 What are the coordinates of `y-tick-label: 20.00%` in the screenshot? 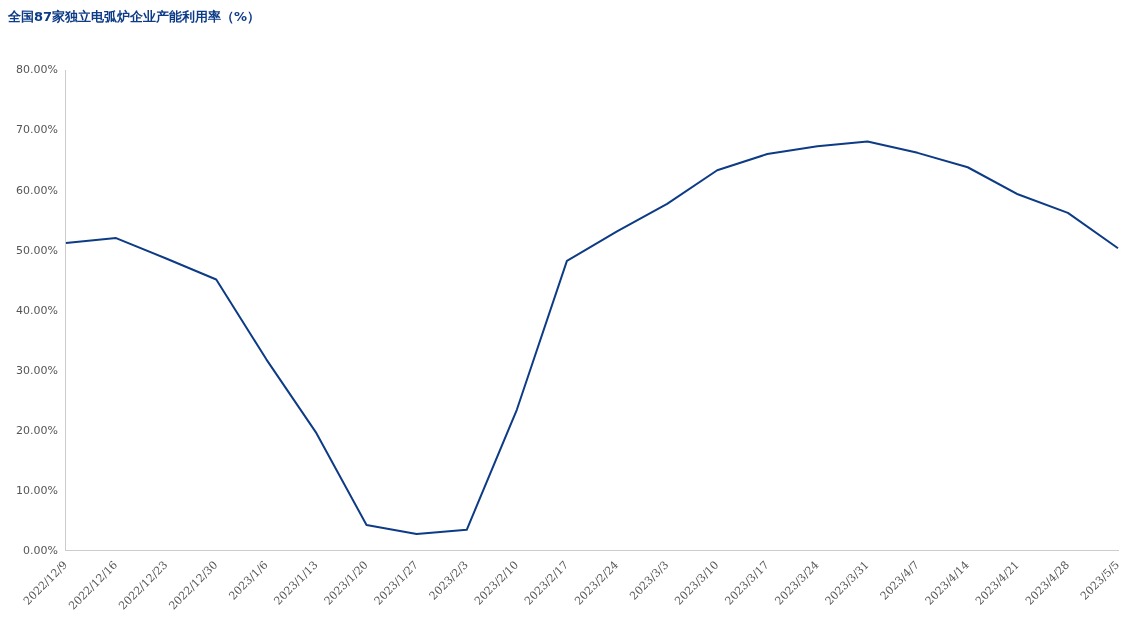 It's located at (36, 430).